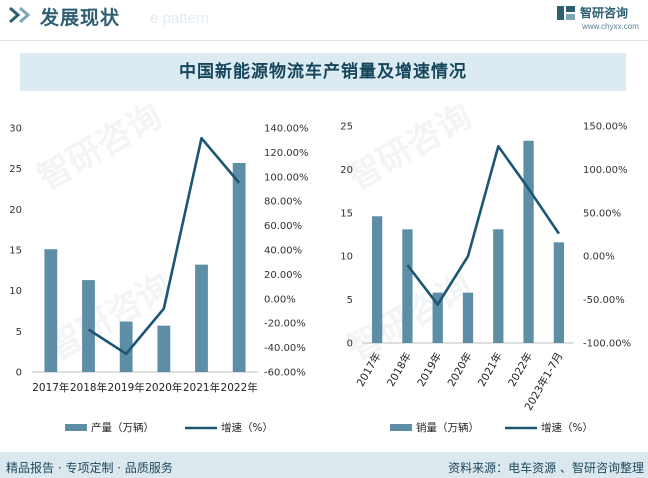 Image resolution: width=648 pixels, height=478 pixels. What do you see at coordinates (285, 348) in the screenshot?
I see `y-right-tick-label: -40.00%` at bounding box center [285, 348].